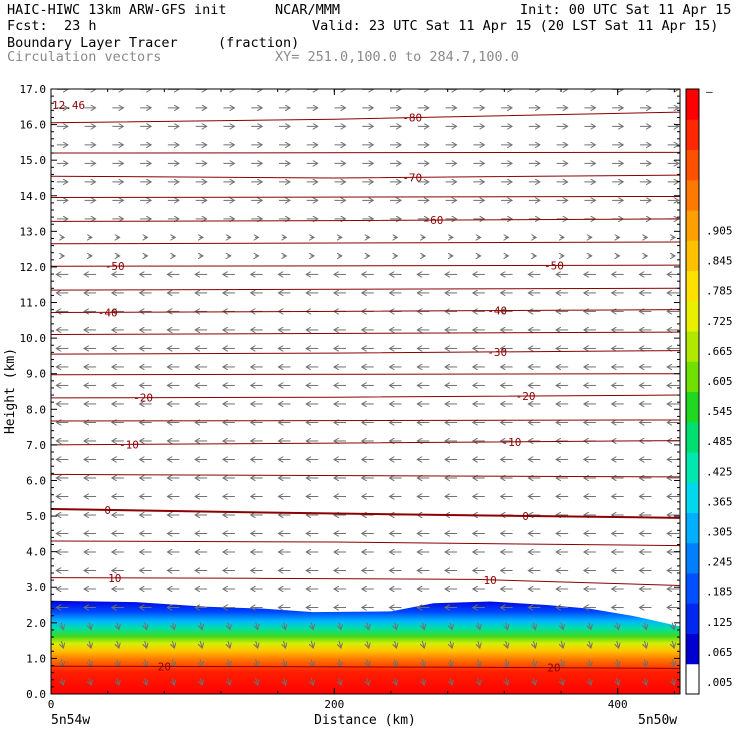 Image resolution: width=740 pixels, height=740 pixels. What do you see at coordinates (308, 10) in the screenshot?
I see `center-label: NCAR/MMM` at bounding box center [308, 10].